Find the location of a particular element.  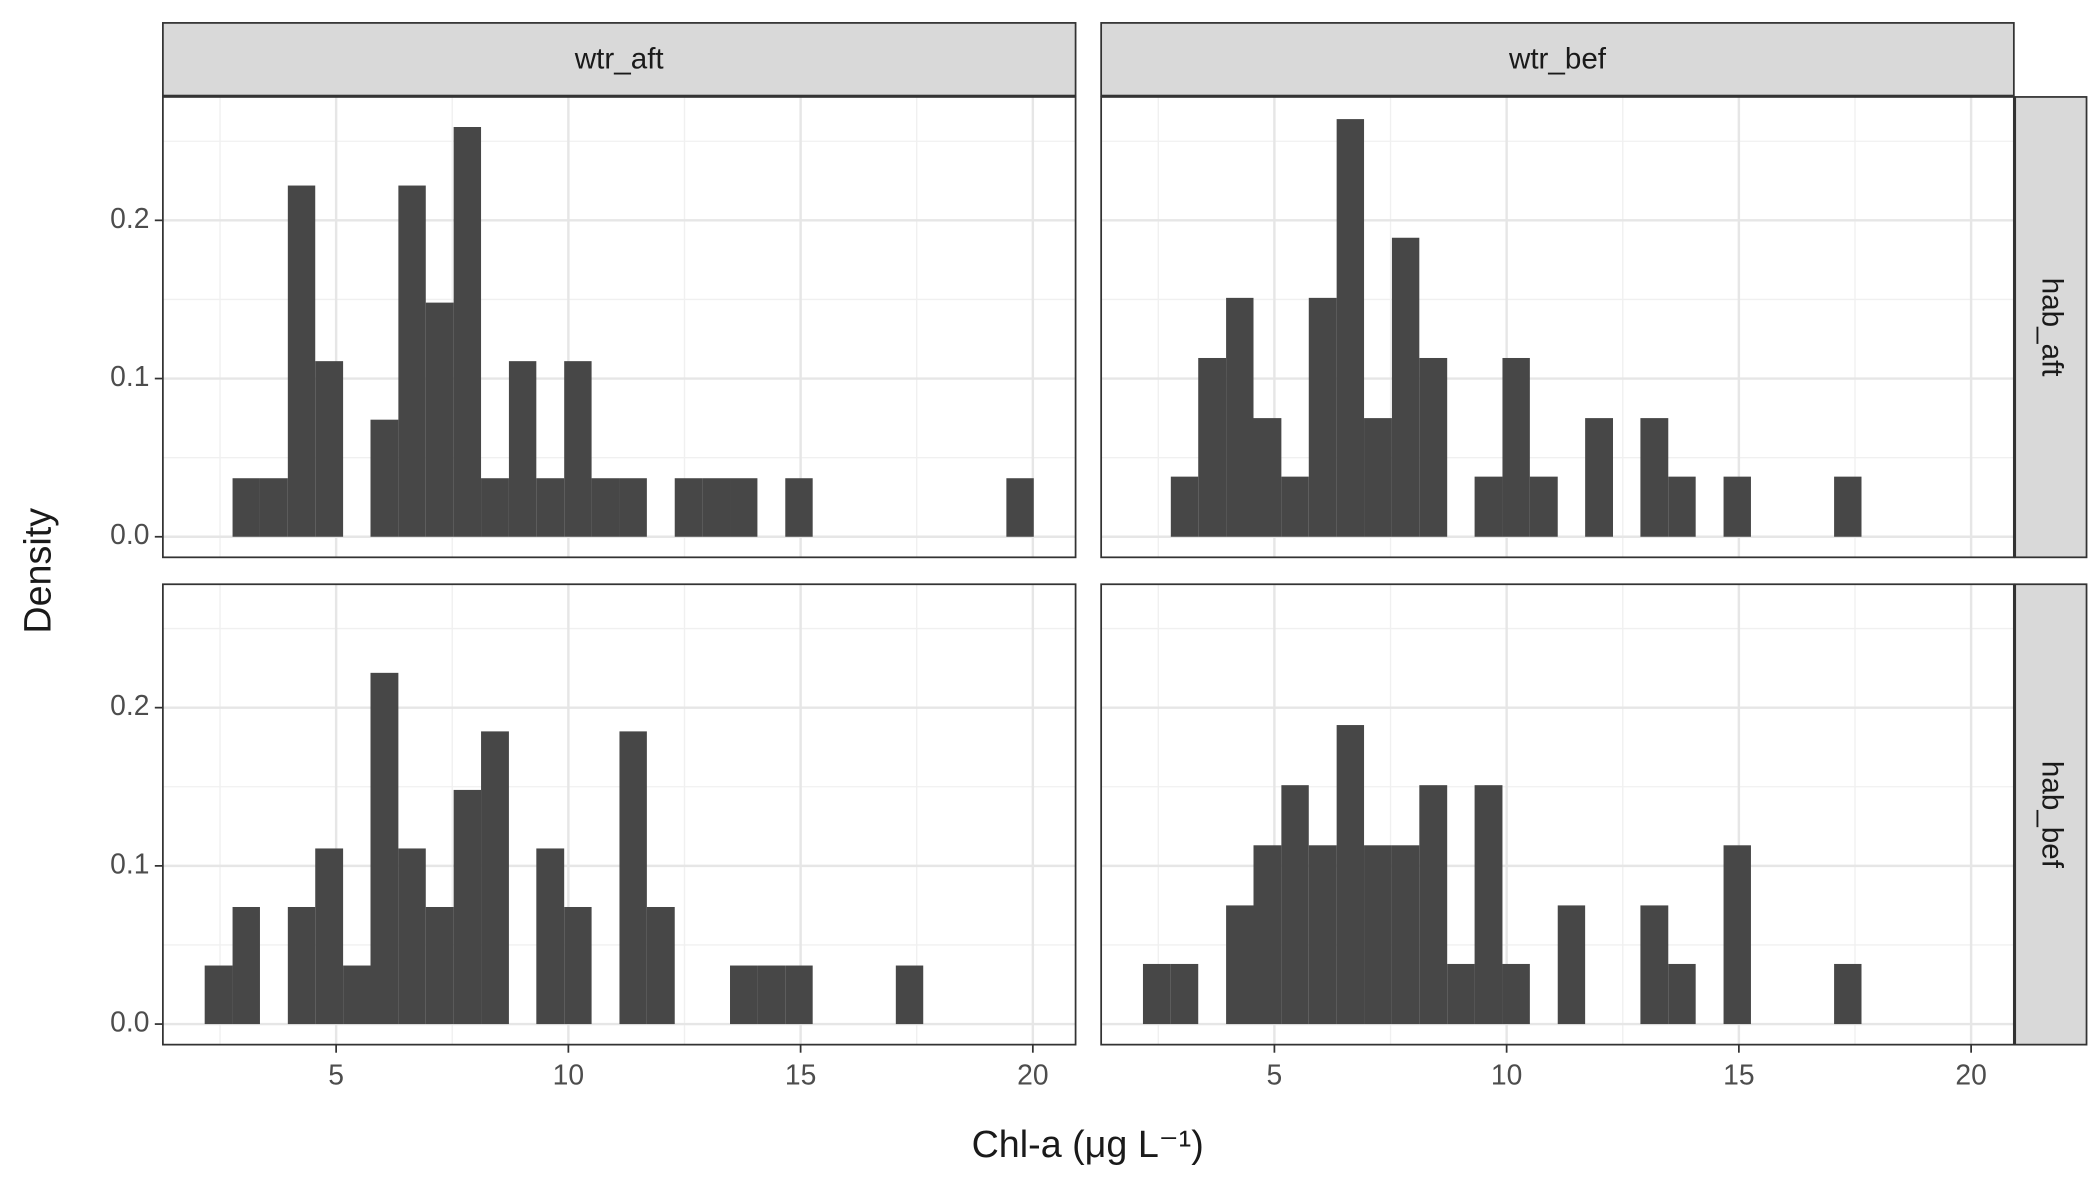

strip-label: hab_bef is located at coordinates (2051, 815).